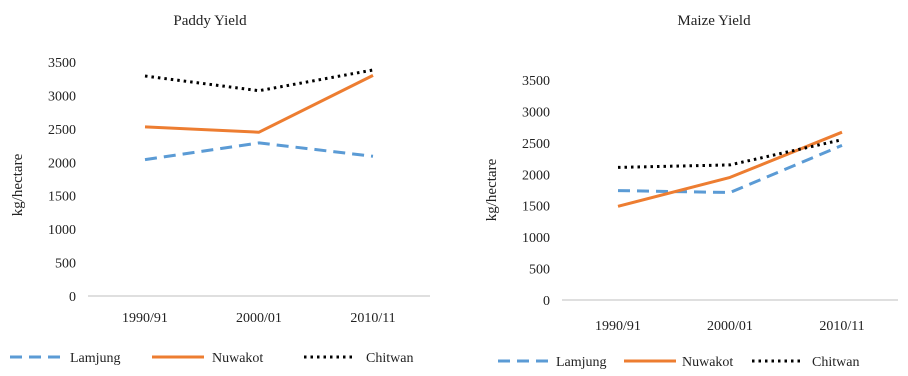  I want to click on chart-title: Maize Yield, so click(714, 21).